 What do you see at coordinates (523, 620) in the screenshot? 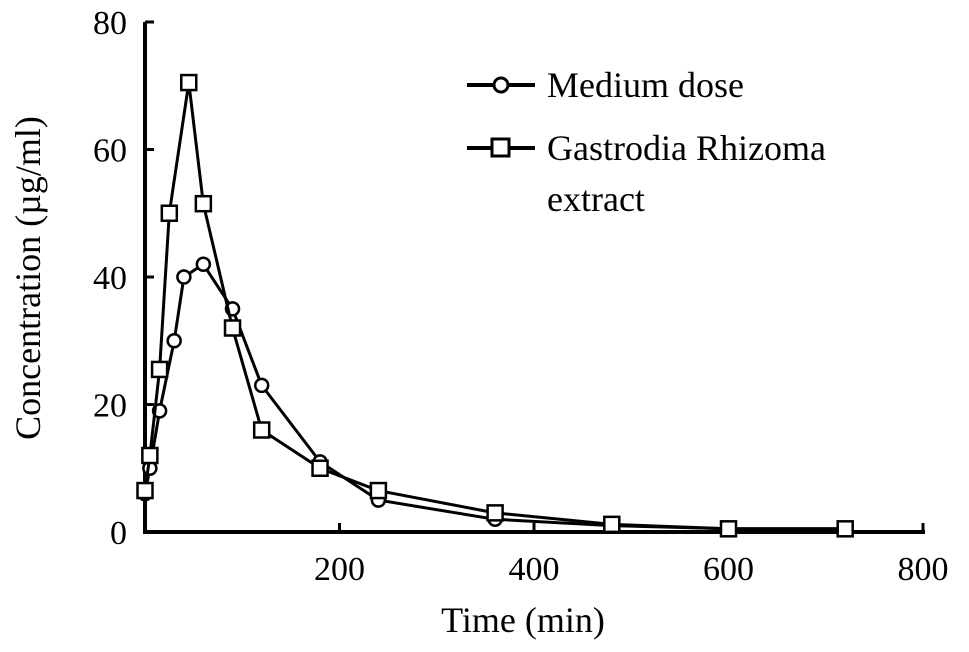
I see `x-axis-title: Time (min)` at bounding box center [523, 620].